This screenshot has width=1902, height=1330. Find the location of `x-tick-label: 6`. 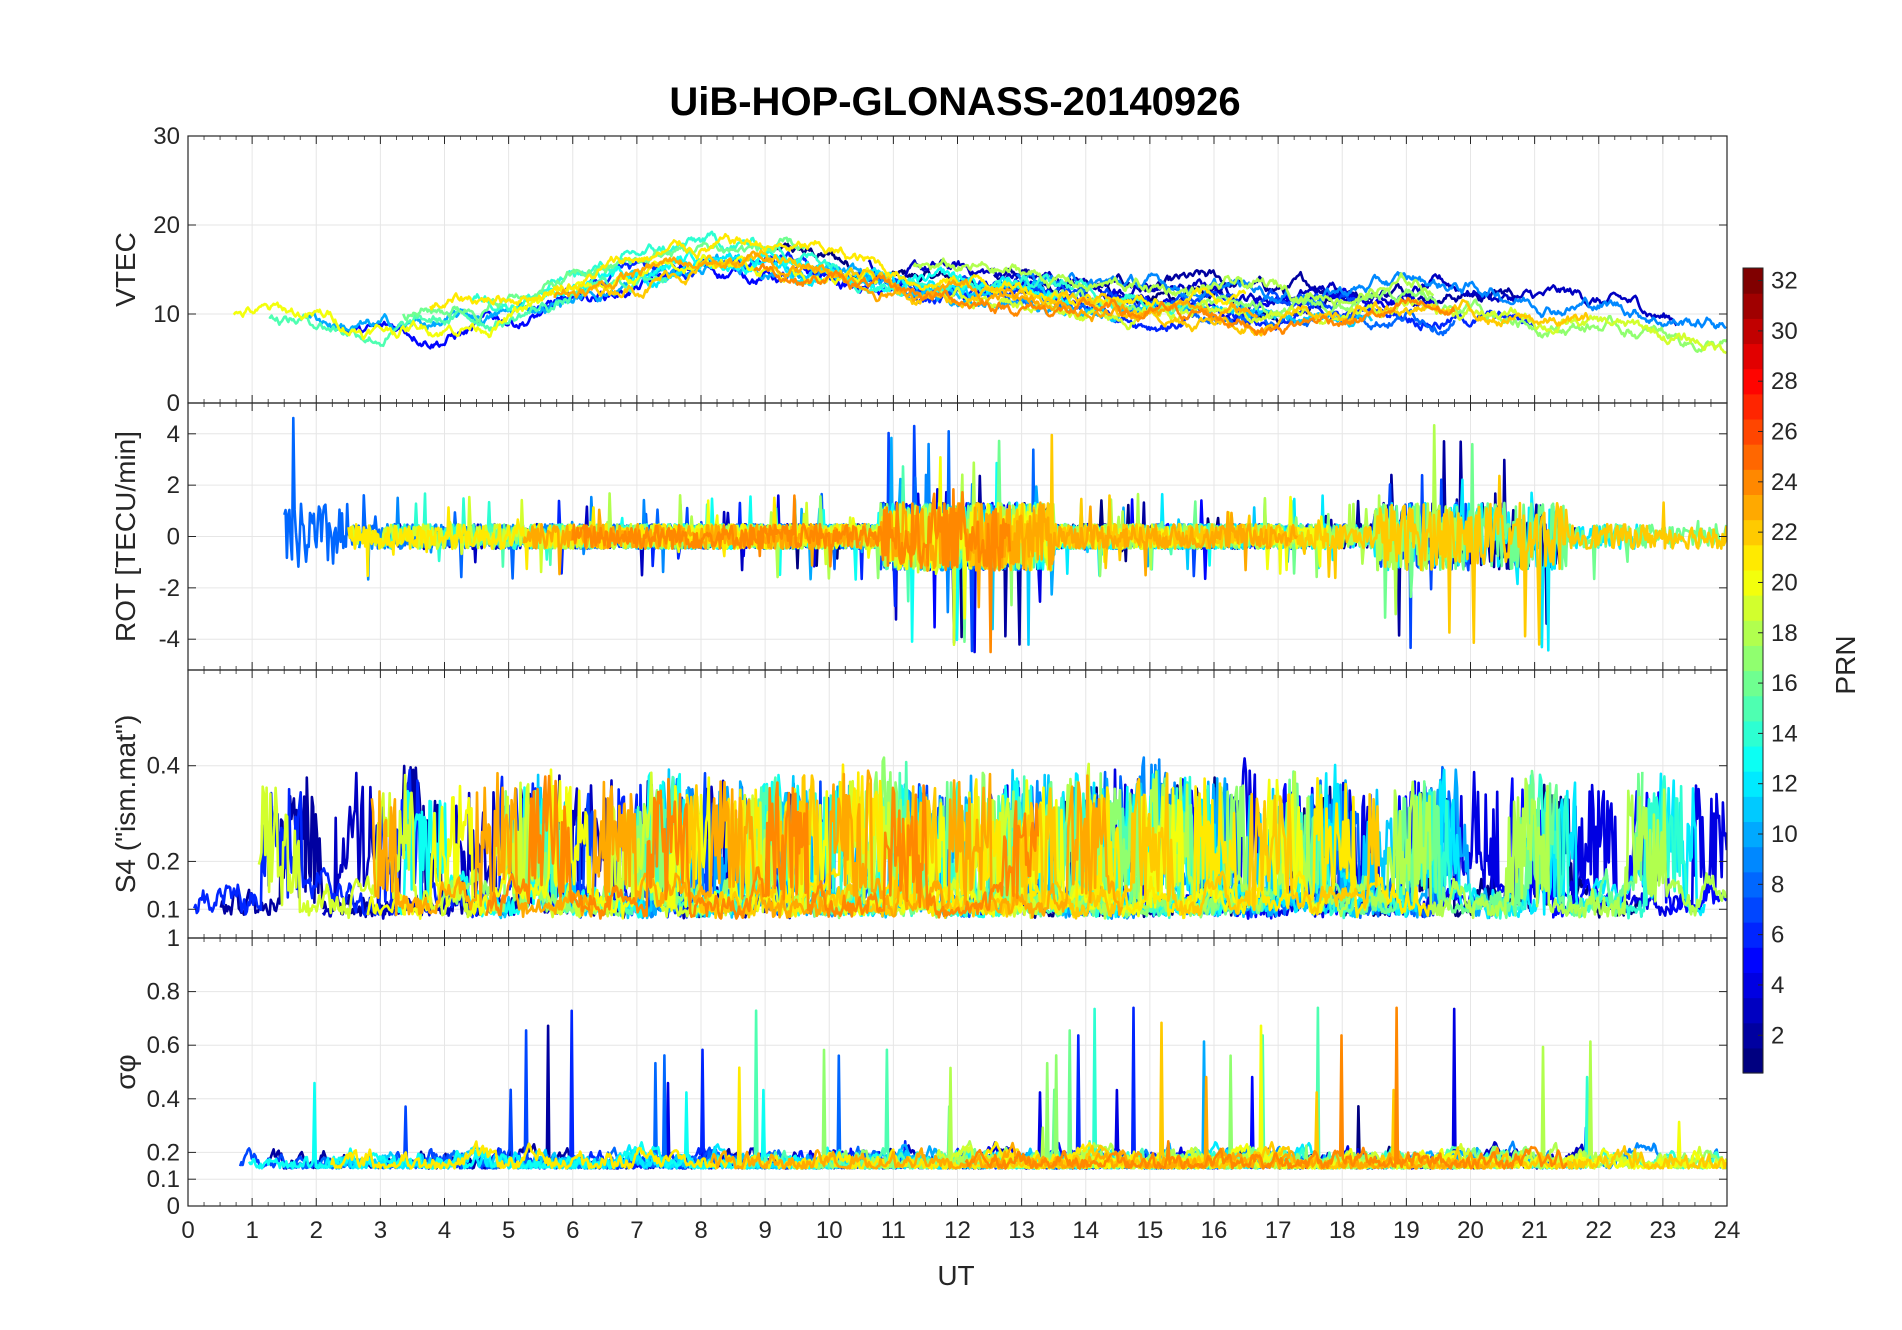

x-tick-label: 6 is located at coordinates (572, 1230).